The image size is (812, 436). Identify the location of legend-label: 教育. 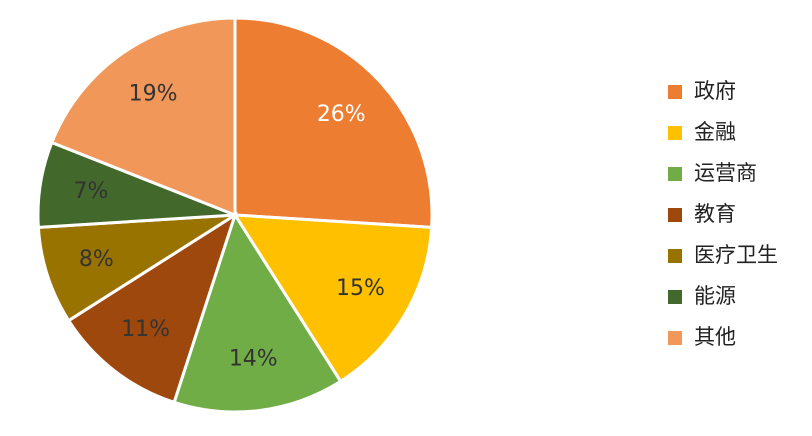
(715, 214).